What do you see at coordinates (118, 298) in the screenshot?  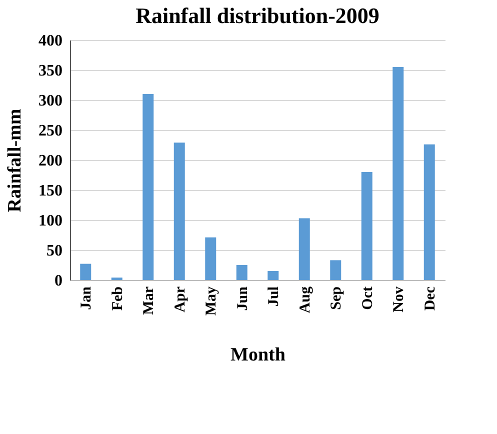 I see `x-tick-label: Feb` at bounding box center [118, 298].